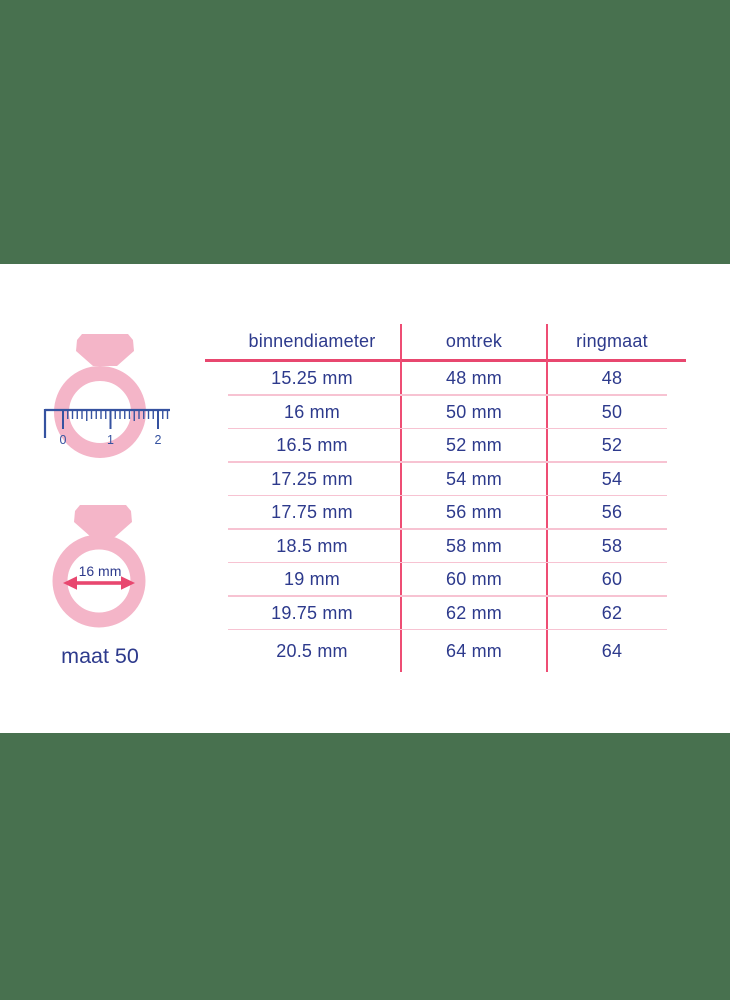 The width and height of the screenshot is (730, 1000). What do you see at coordinates (473, 650) in the screenshot?
I see `cell-omtrek: 64 mm` at bounding box center [473, 650].